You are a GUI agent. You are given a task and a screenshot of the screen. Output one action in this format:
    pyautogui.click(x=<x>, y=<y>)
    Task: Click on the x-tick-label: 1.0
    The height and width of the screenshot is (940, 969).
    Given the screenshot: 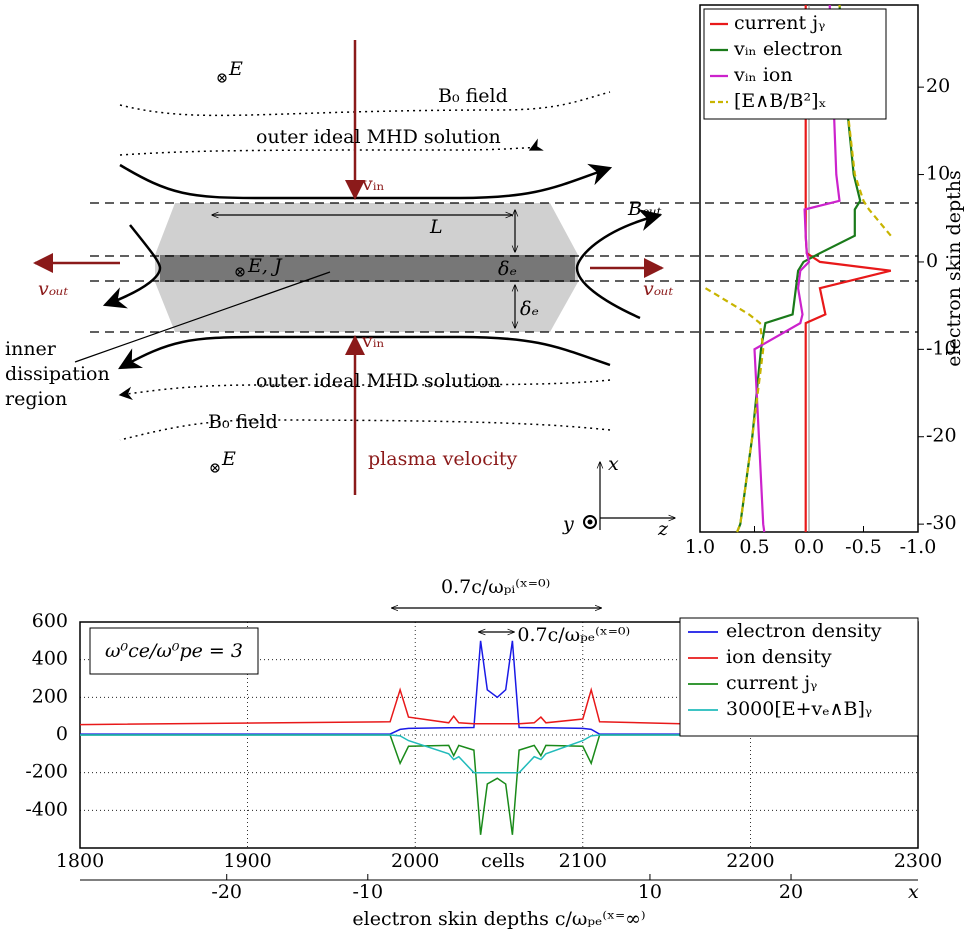 What is the action you would take?
    pyautogui.click(x=700, y=547)
    